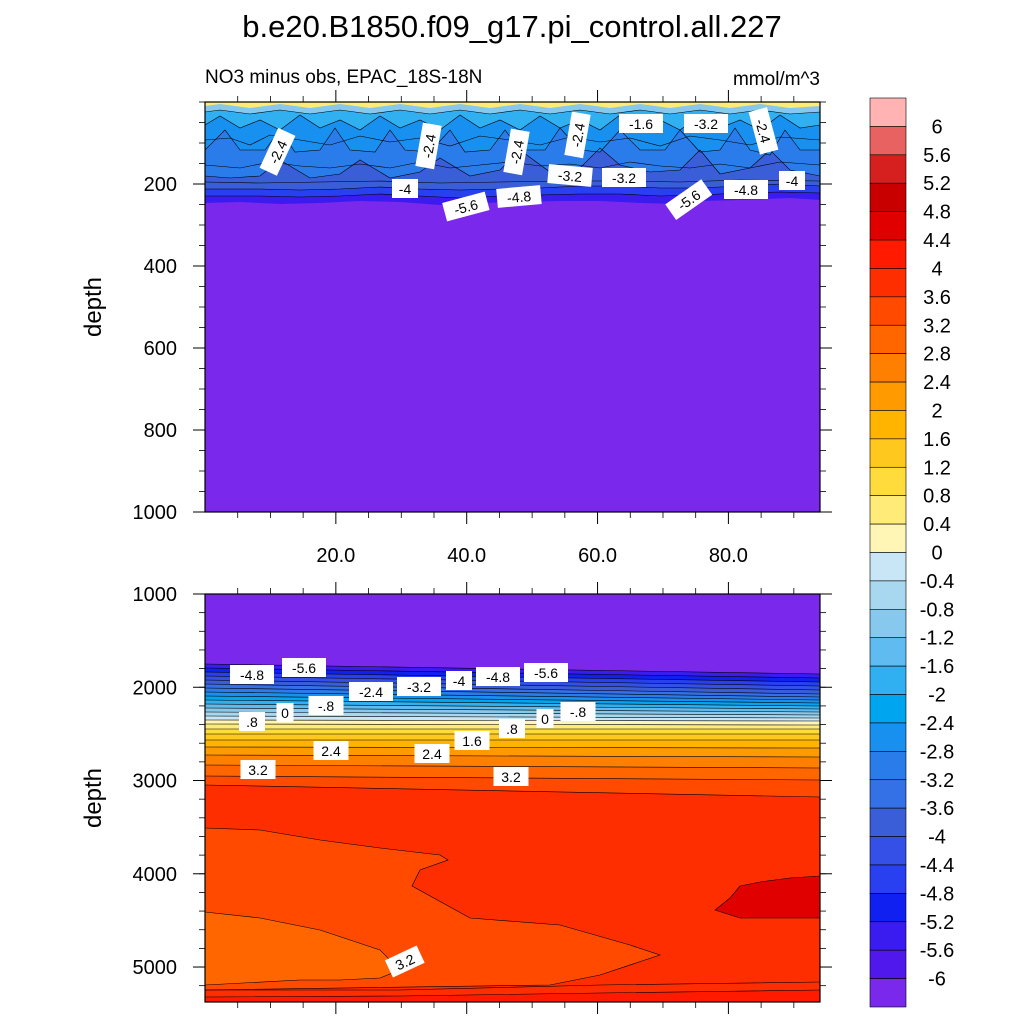 Image resolution: width=1024 pixels, height=1024 pixels. Describe the element at coordinates (937, 781) in the screenshot. I see `colorbar-label: -3.2` at that location.